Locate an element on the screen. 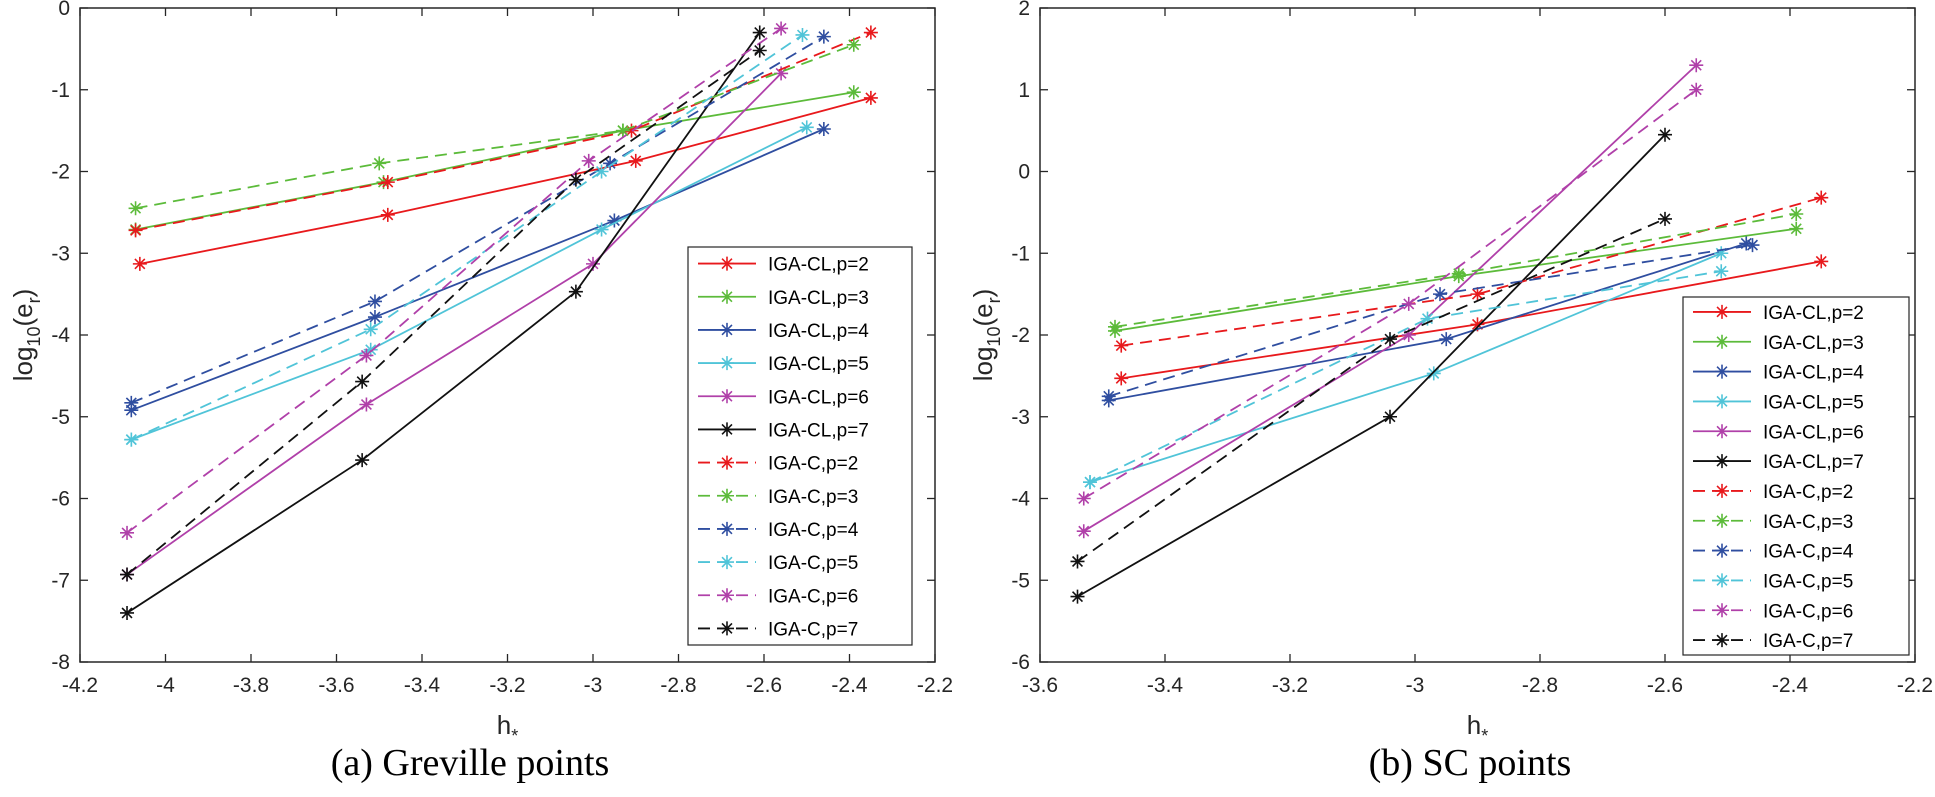  y-tick-label: -6 is located at coordinates (1020, 662).